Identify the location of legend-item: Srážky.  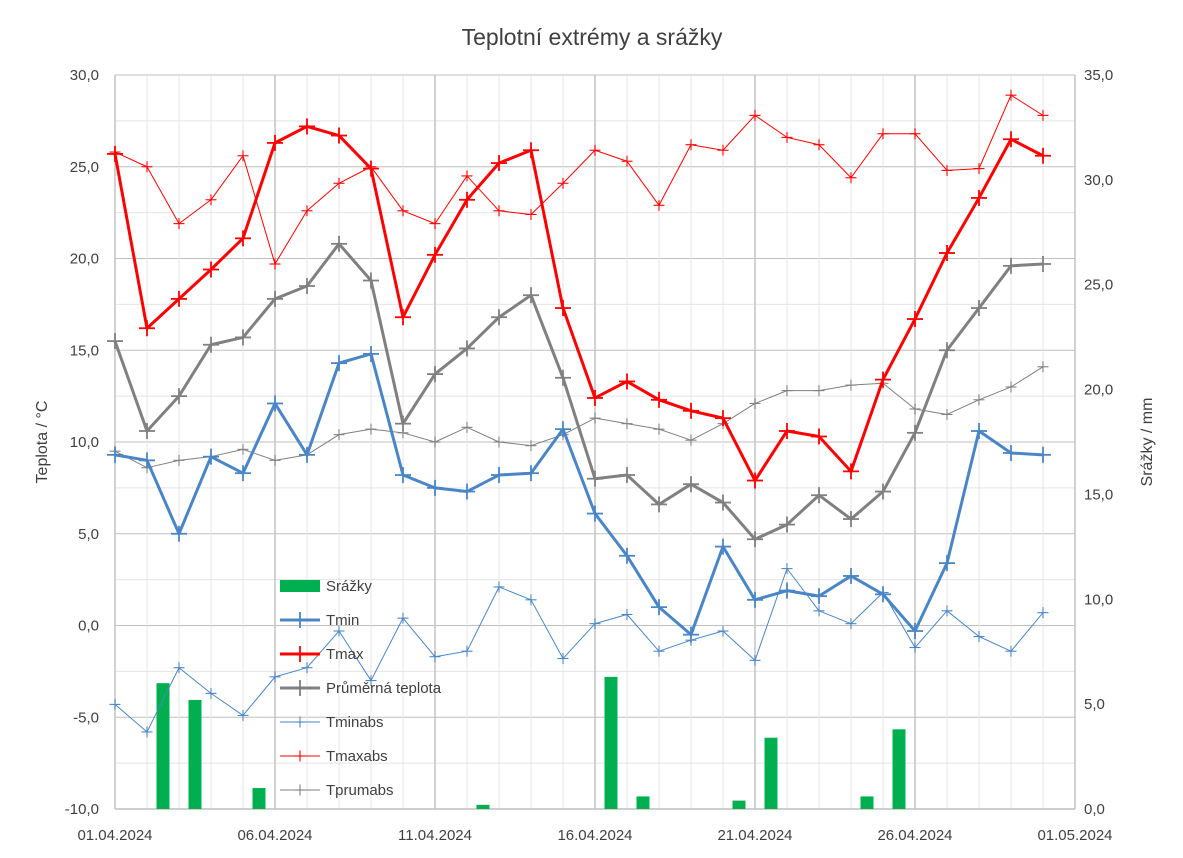
(326, 586).